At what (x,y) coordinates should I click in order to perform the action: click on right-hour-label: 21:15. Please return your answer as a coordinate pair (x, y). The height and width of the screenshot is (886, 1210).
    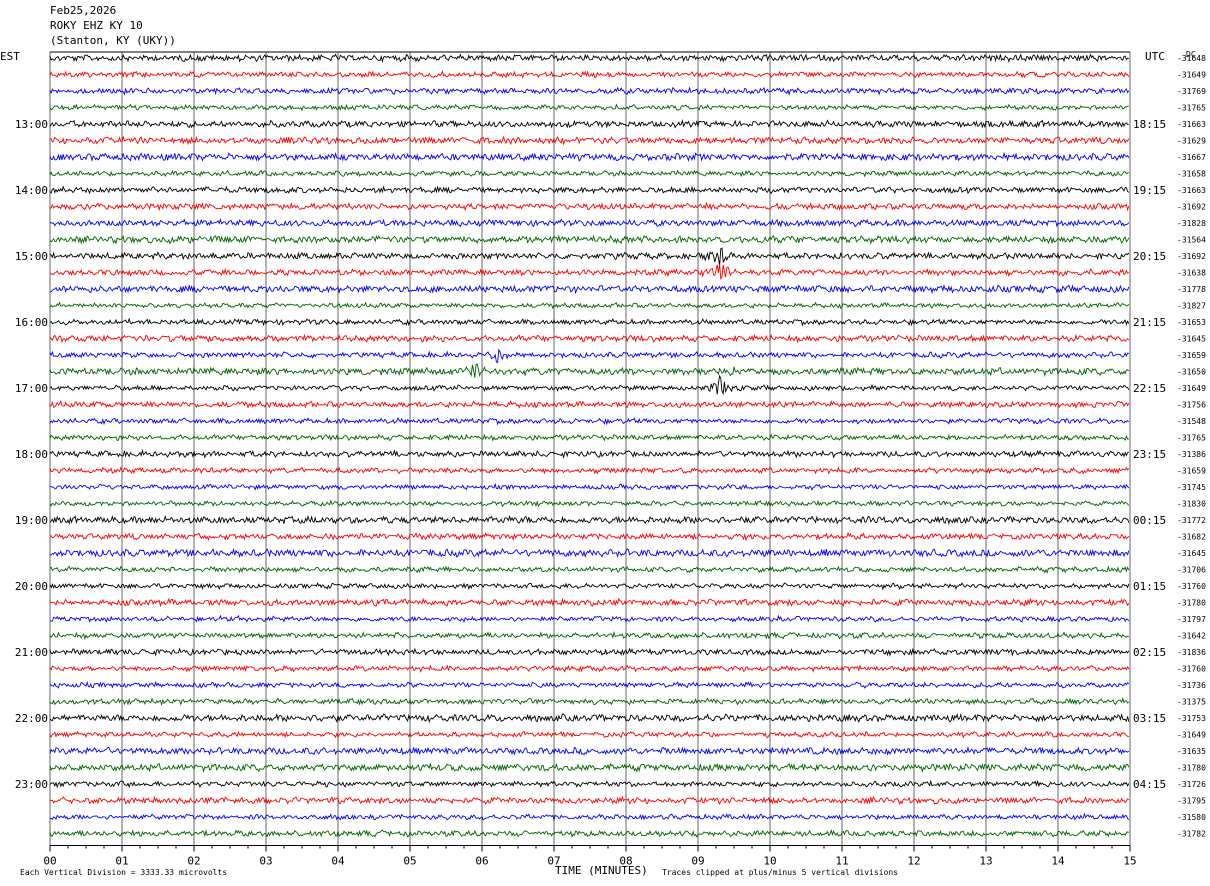
    Looking at the image, I should click on (1149, 322).